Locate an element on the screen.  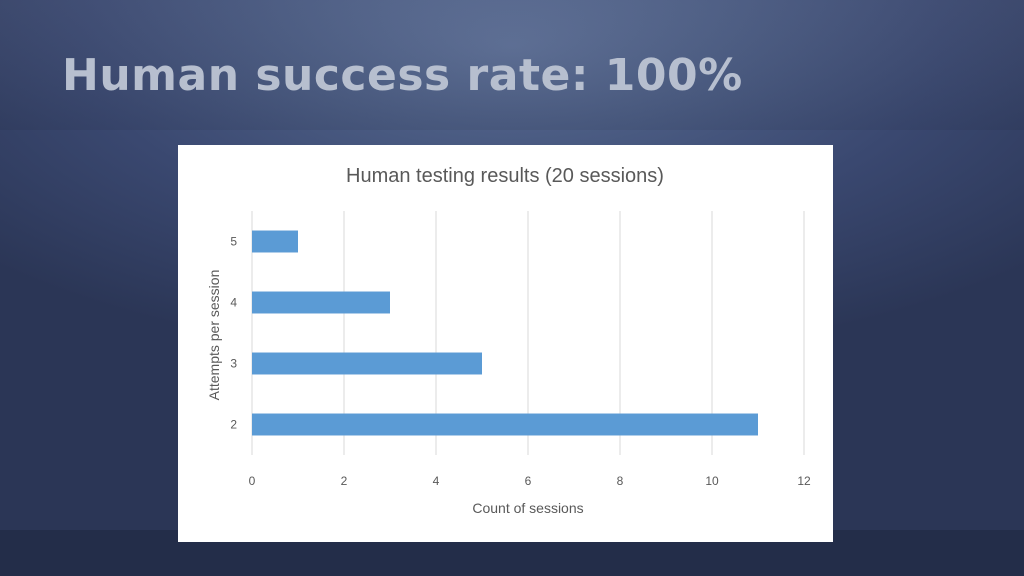
x-tick-label: 6 is located at coordinates (528, 481).